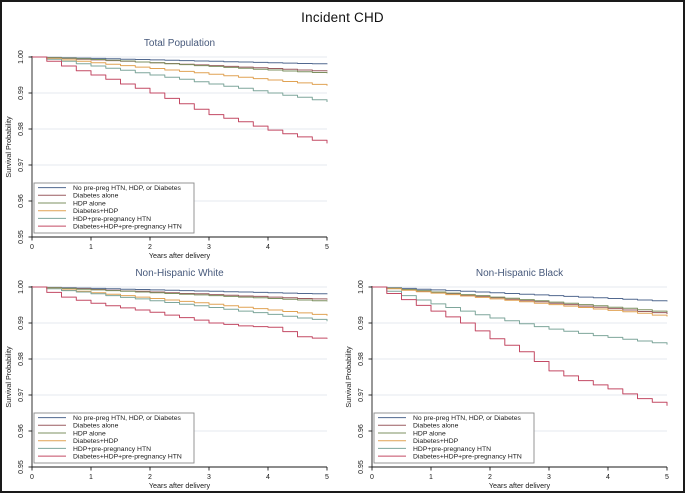  What do you see at coordinates (519, 273) in the screenshot?
I see `panel-title-non-hispanic-black: Non-Hispanic Black` at bounding box center [519, 273].